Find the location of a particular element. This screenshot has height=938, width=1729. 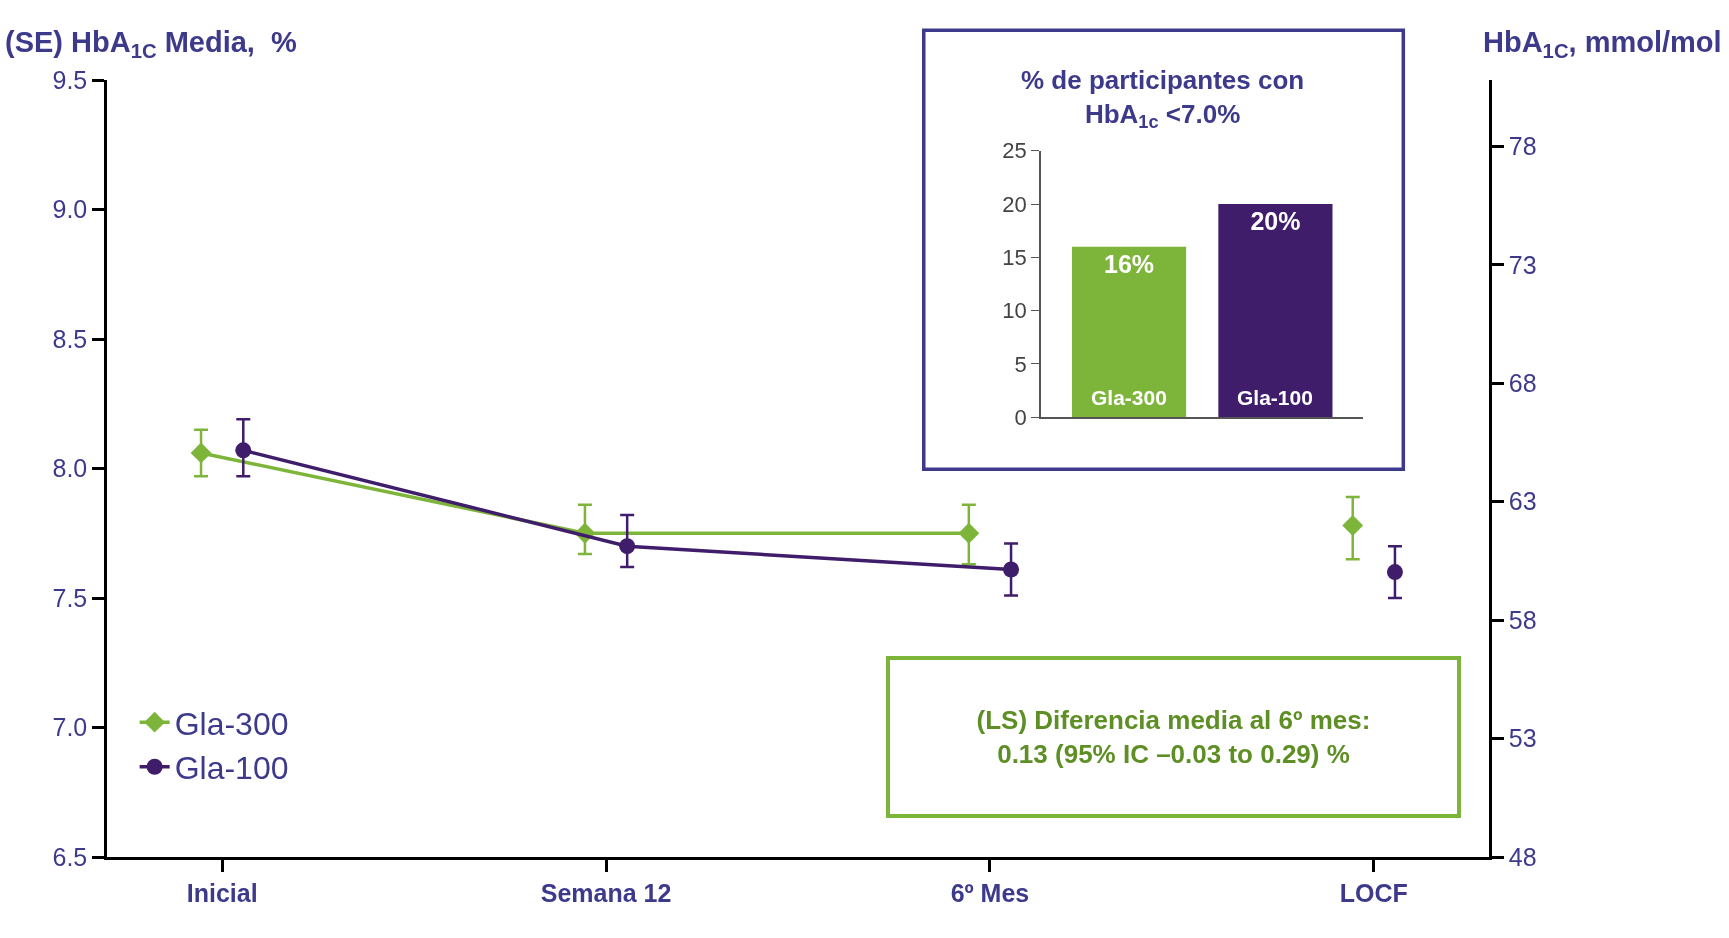

y-tick-label: 6.5 is located at coordinates (70, 856).